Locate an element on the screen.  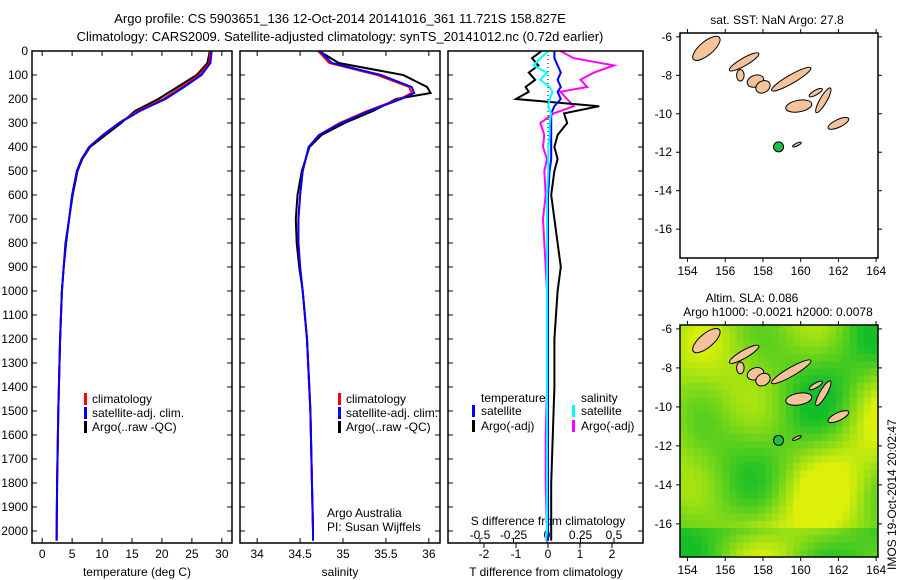
legend-label: climatology is located at coordinates (122, 399).